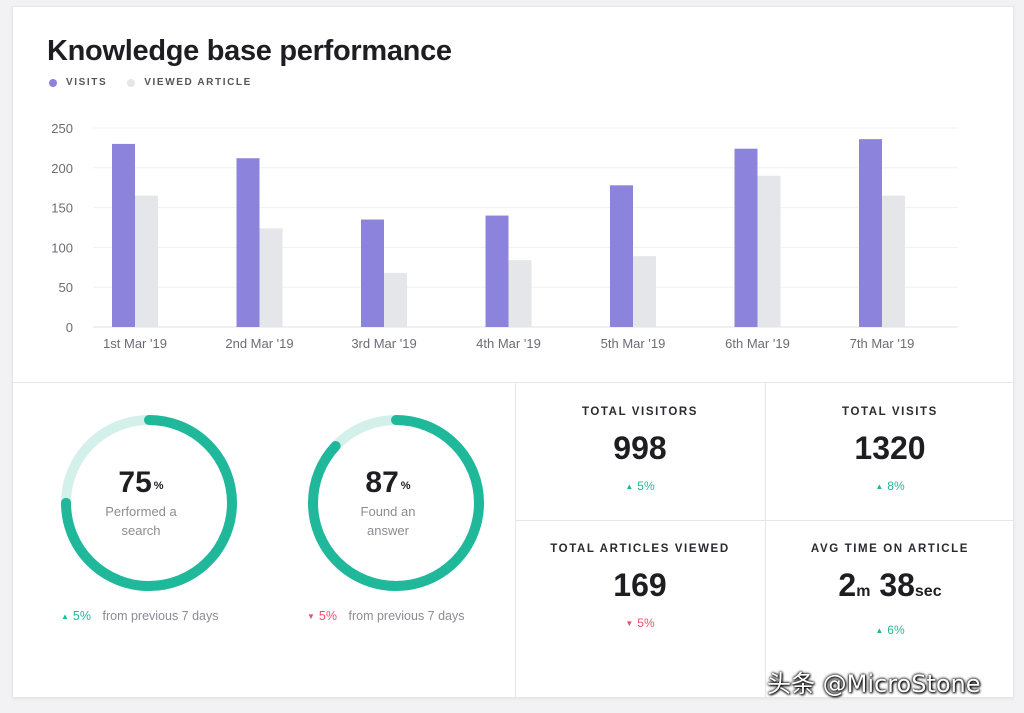 The image size is (1024, 713). Describe the element at coordinates (87, 82) in the screenshot. I see `legend-label-visits: VISITS` at that location.